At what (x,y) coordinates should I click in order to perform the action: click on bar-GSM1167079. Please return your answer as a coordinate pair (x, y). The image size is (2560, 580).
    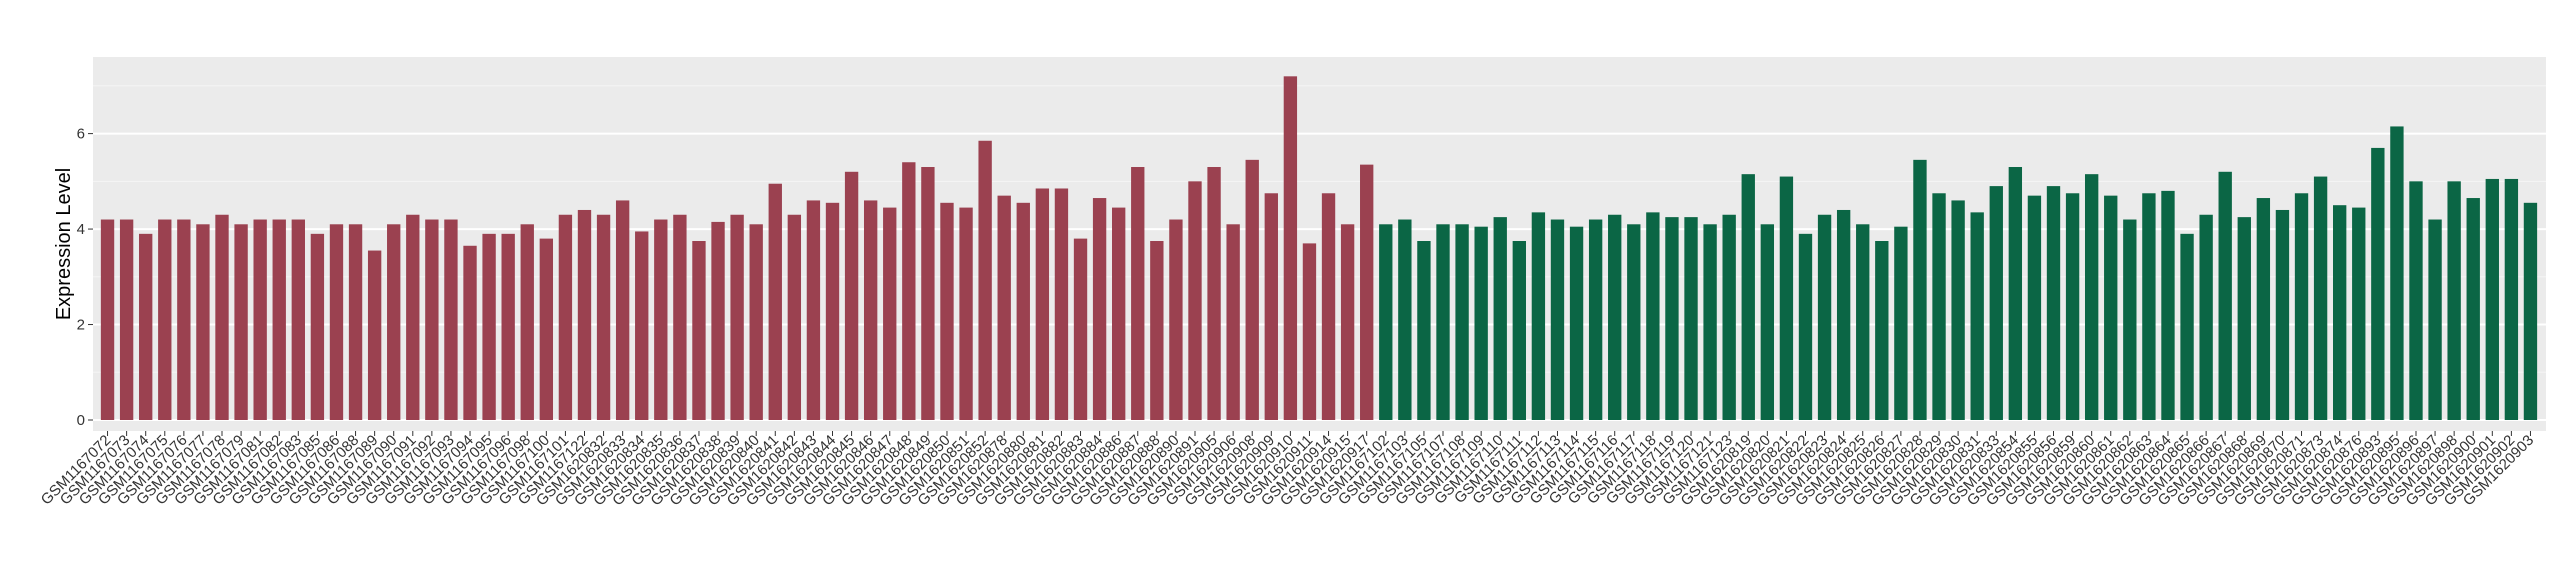
    Looking at the image, I should click on (241, 322).